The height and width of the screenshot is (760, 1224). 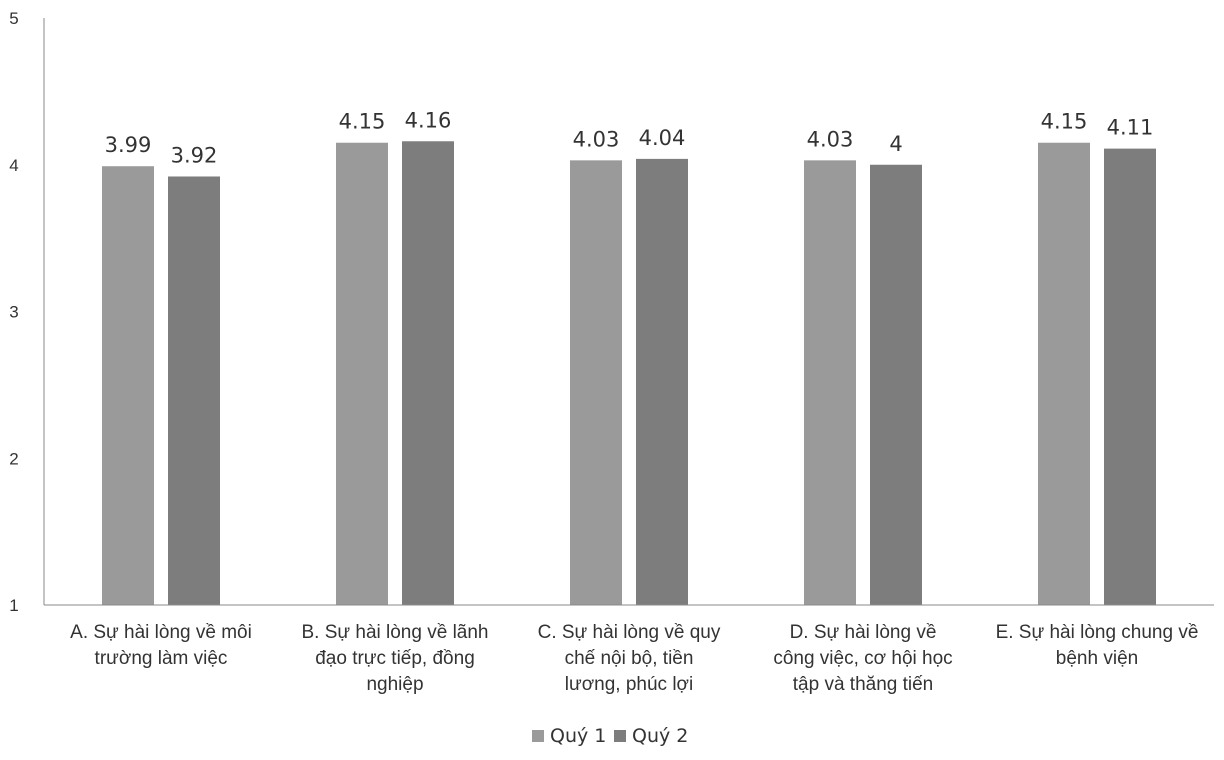 I want to click on y-tick-label: 2, so click(x=13, y=458).